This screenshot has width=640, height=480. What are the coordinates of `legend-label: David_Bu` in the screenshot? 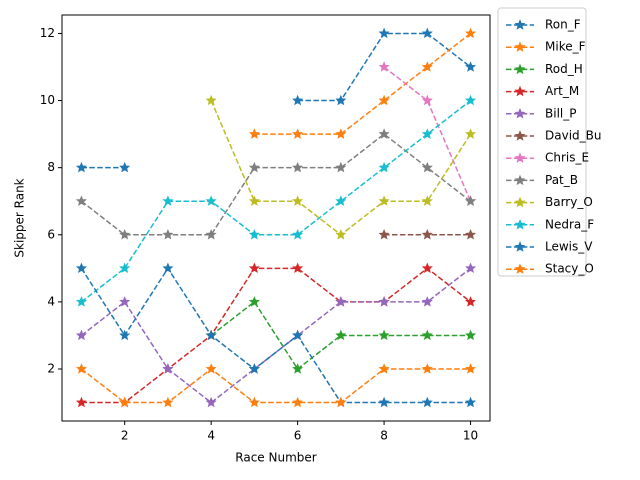 It's located at (573, 136).